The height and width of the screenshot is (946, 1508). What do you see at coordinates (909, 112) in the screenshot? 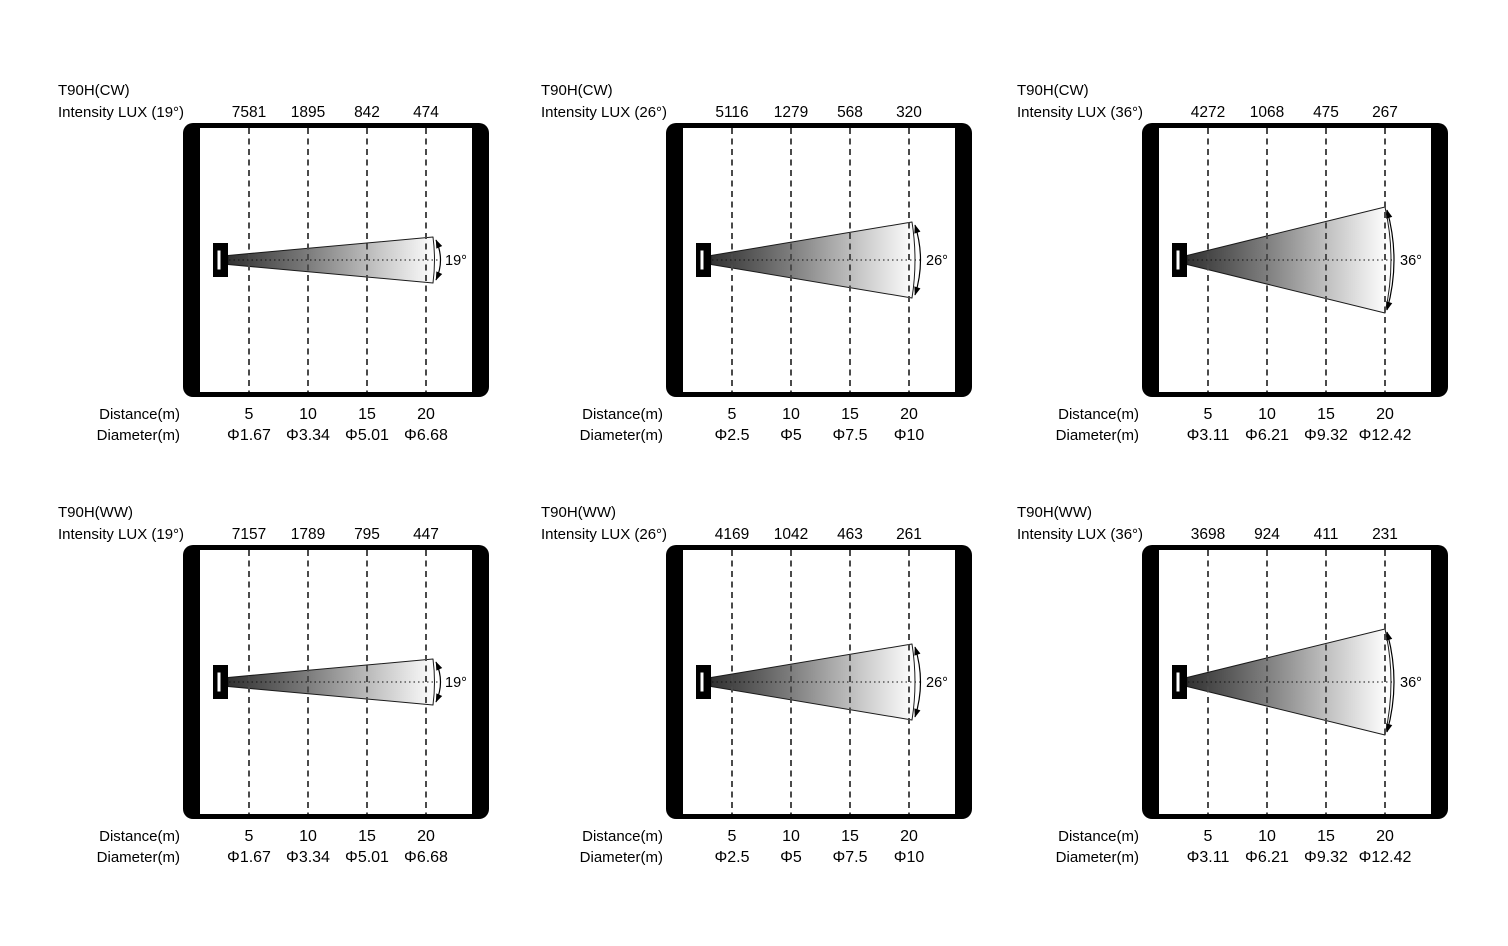
I see `intensity-value: 320` at bounding box center [909, 112].